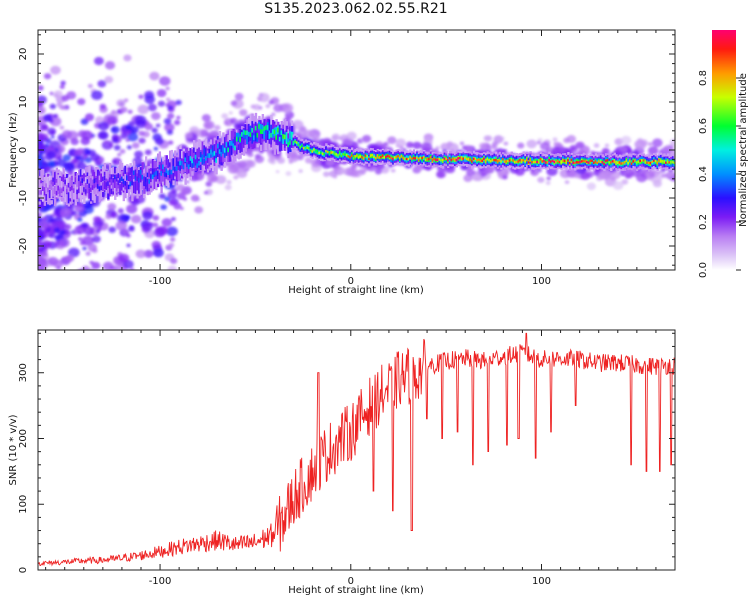  I want to click on snr-x-axis-label: Height of straight line (km), so click(356, 590).